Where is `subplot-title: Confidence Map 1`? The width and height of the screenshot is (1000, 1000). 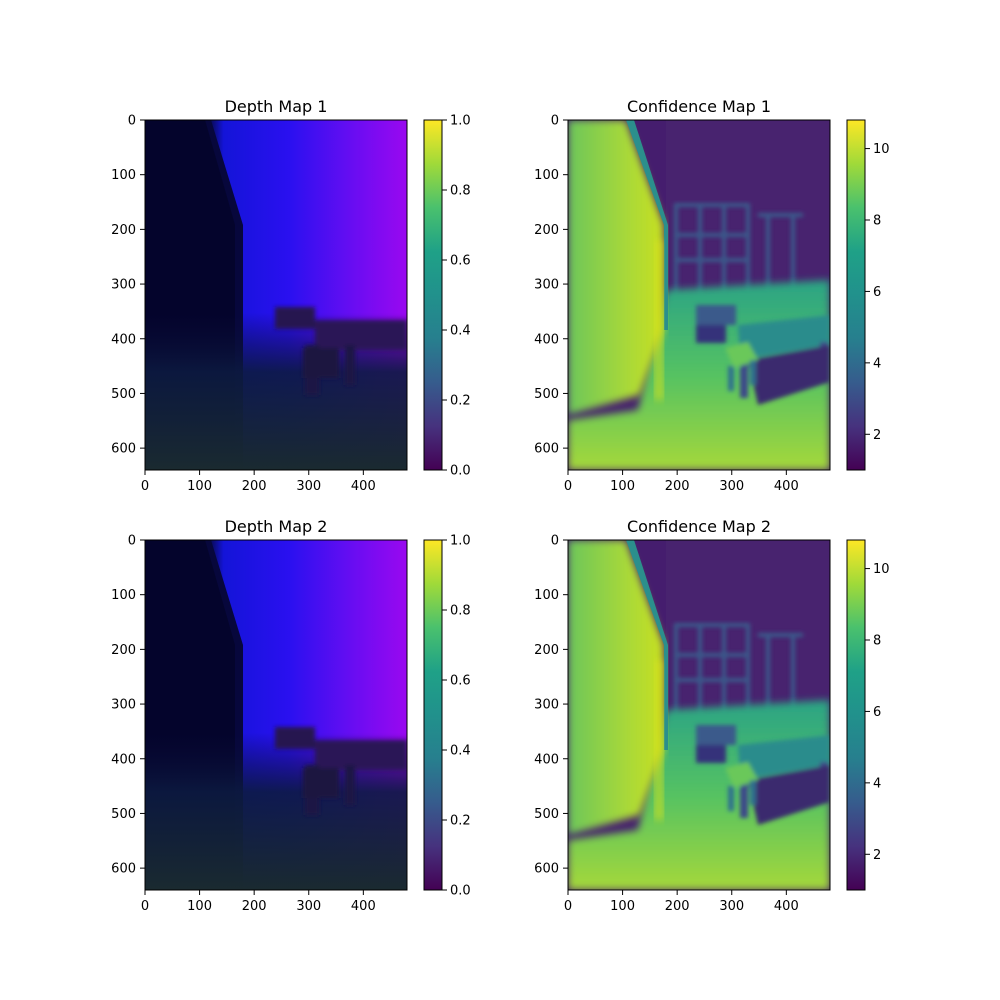
subplot-title: Confidence Map 1 is located at coordinates (699, 106).